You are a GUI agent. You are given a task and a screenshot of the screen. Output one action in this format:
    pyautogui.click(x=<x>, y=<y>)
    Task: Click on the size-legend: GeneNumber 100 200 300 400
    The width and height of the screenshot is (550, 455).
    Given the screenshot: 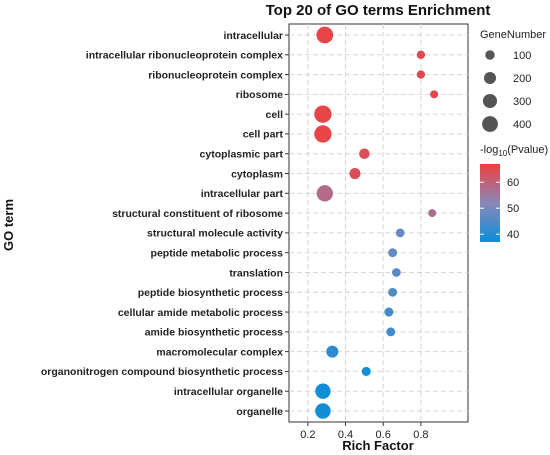 What is the action you would take?
    pyautogui.click(x=513, y=80)
    